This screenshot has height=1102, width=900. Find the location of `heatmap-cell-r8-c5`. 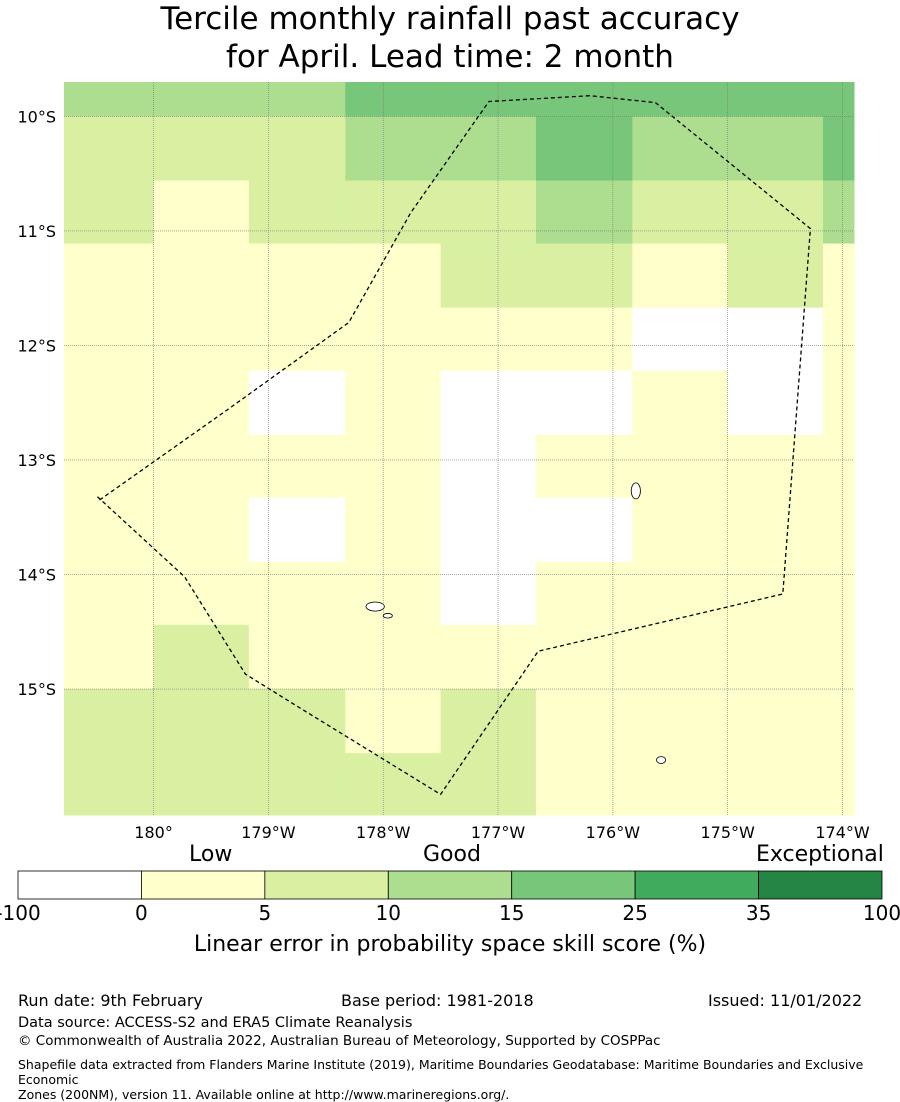

heatmap-cell-r8-c5 is located at coordinates (584, 593).